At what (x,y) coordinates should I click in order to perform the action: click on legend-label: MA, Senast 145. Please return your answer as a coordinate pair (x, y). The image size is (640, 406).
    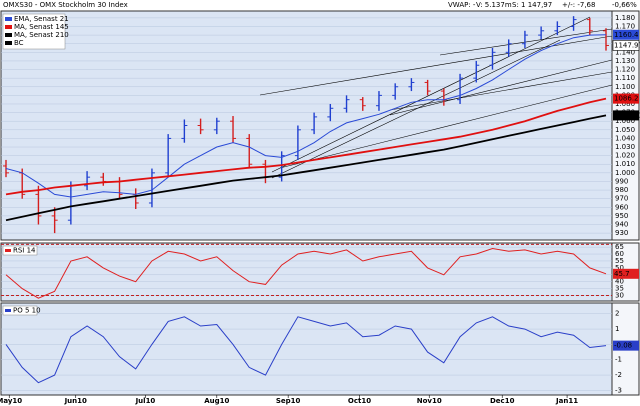
    Looking at the image, I should click on (41, 27).